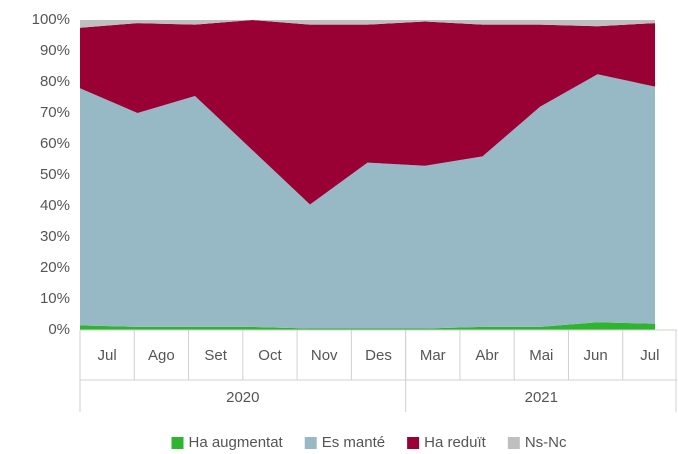  Describe the element at coordinates (55, 50) in the screenshot. I see `y-tick-label: 90%` at that location.